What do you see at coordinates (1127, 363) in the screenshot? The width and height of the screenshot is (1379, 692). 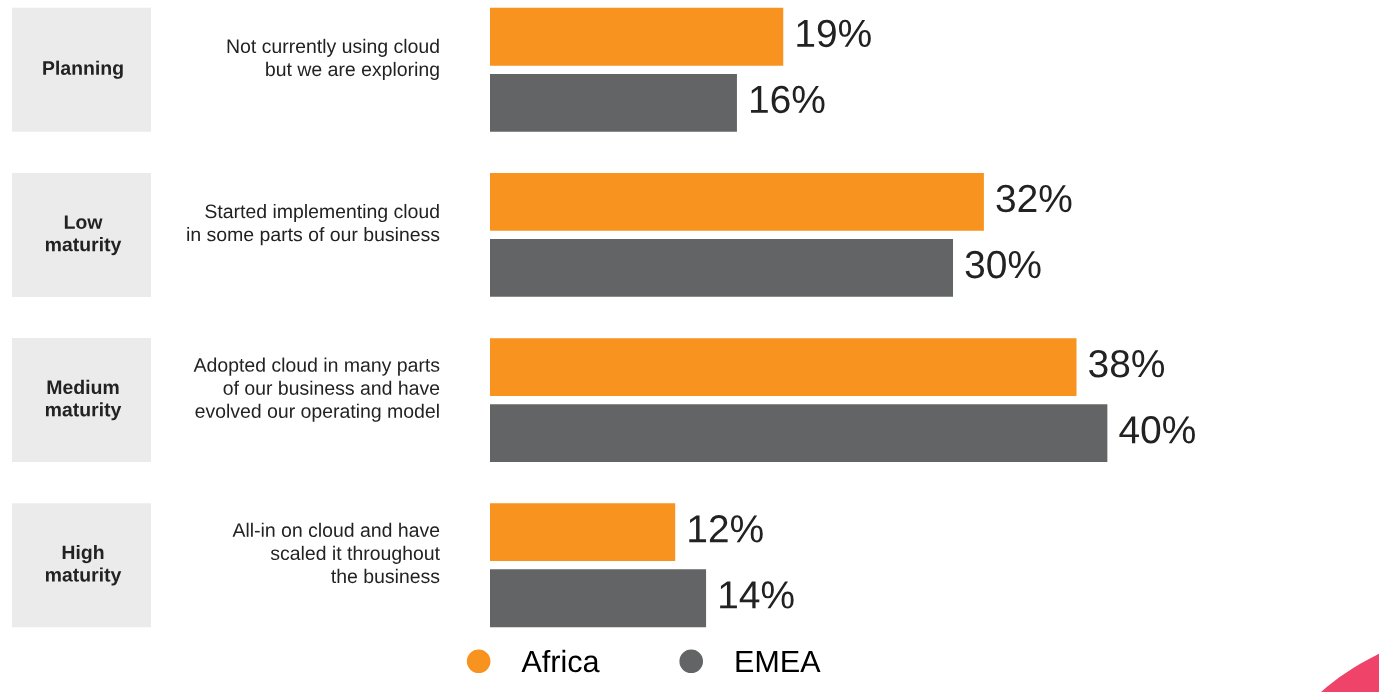 I see `data-label: 38%` at bounding box center [1127, 363].